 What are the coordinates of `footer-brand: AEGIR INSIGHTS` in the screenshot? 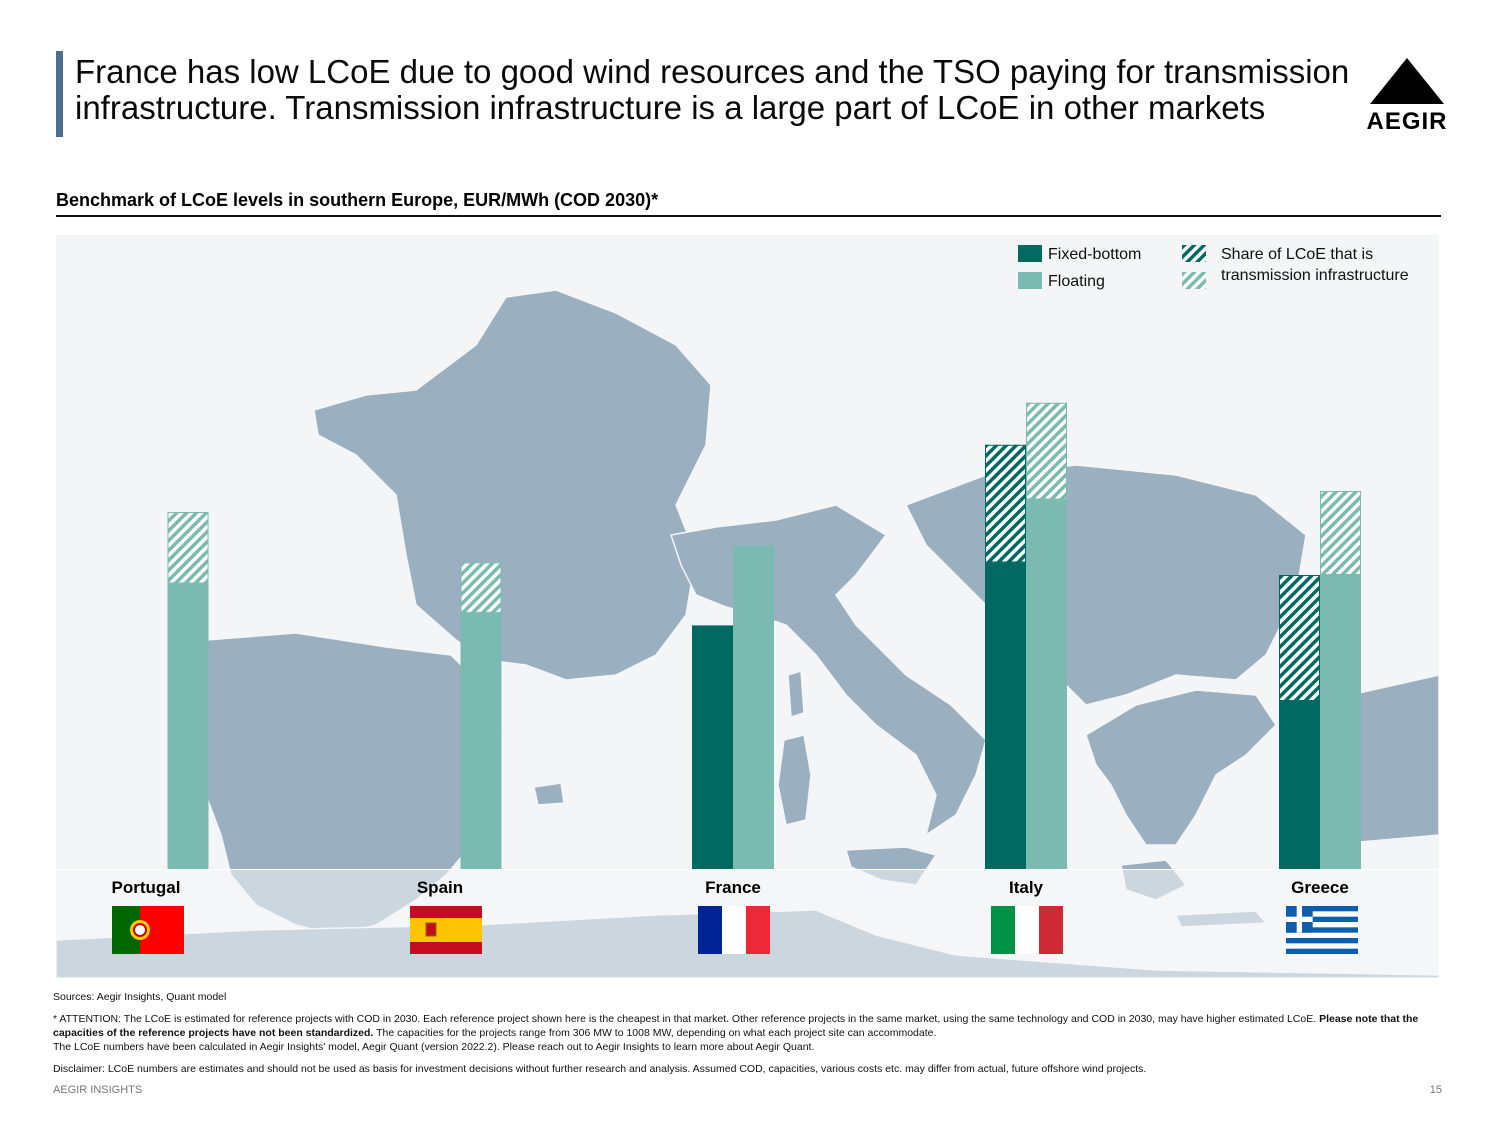 It's located at (98, 1090).